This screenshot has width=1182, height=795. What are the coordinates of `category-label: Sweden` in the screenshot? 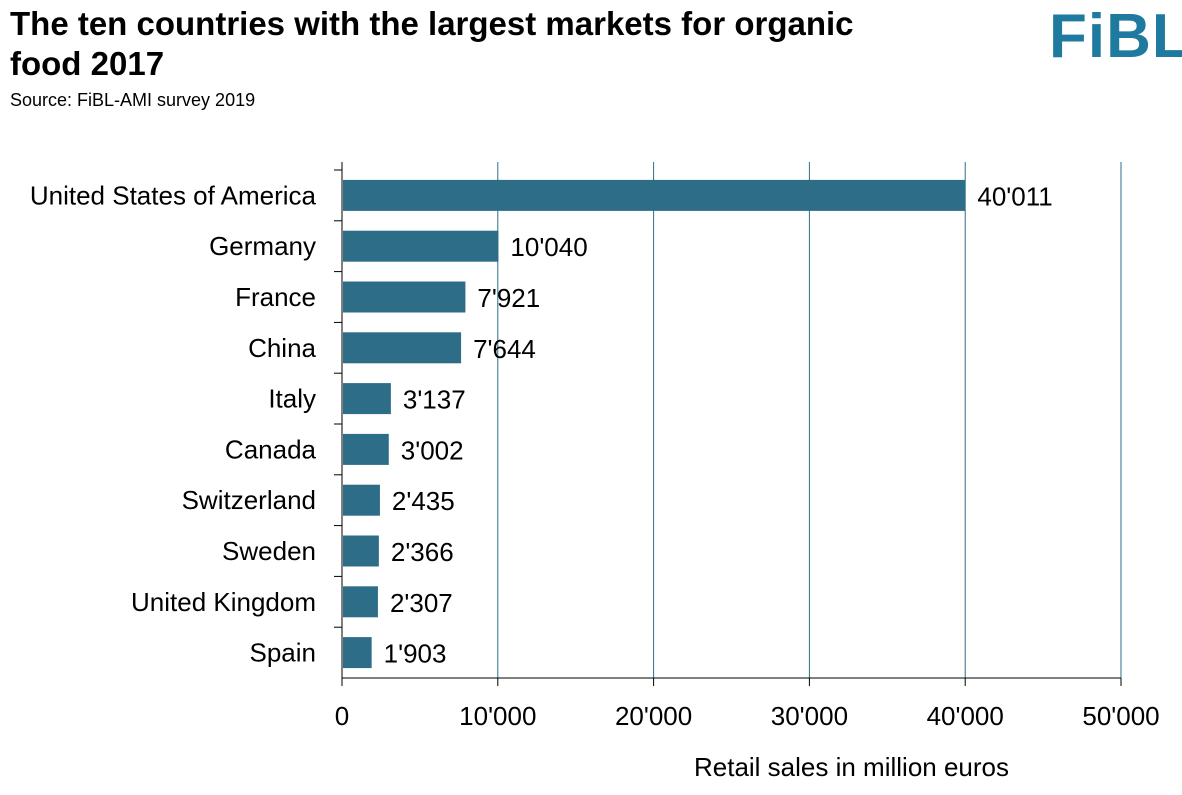 It's located at (269, 551).